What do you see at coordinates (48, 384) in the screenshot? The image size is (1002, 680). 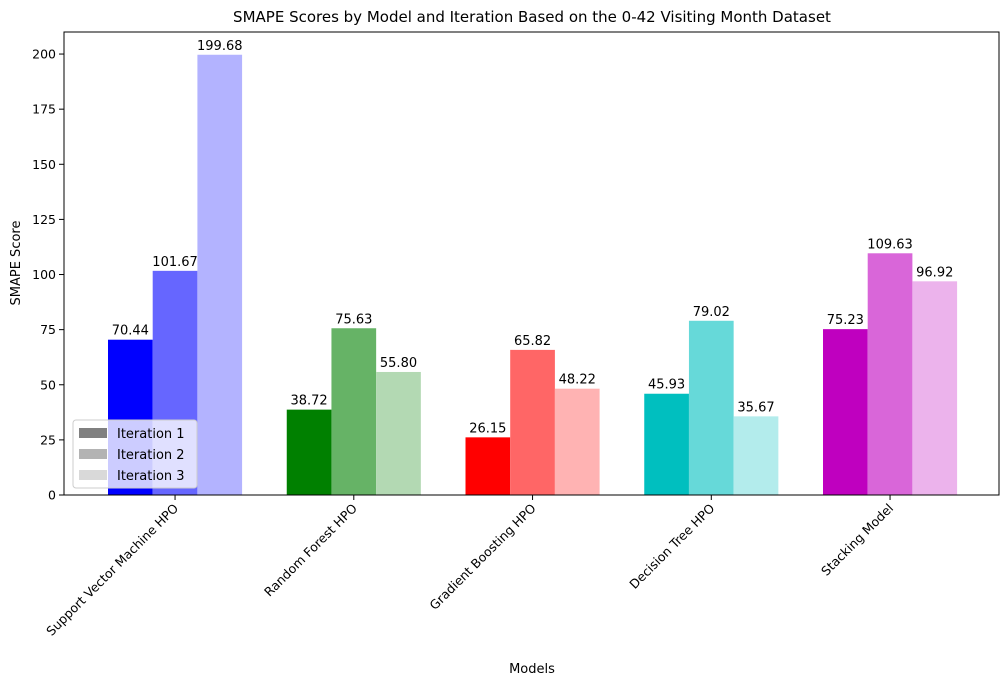 I see `y-tick-label-50: 50` at bounding box center [48, 384].